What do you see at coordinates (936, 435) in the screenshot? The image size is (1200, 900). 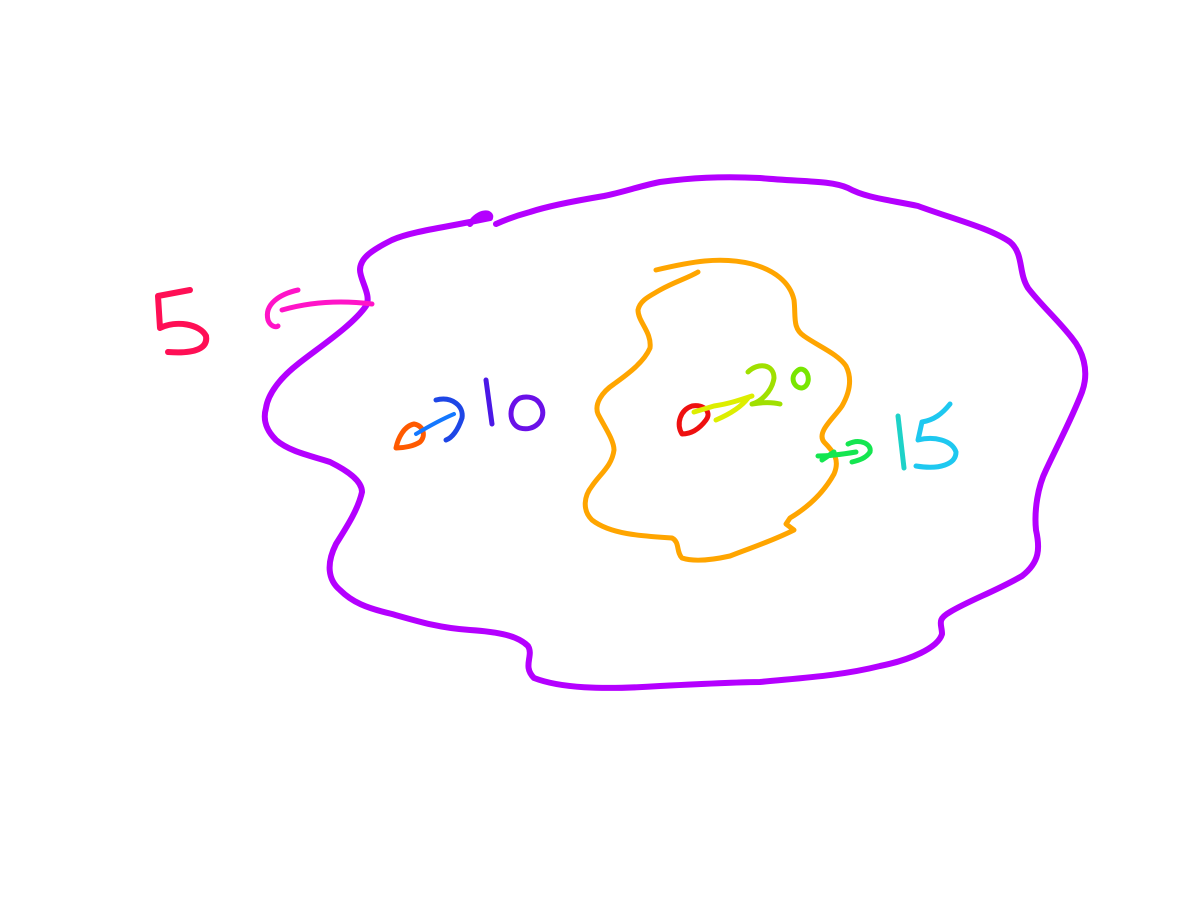 I see `label-15-glyph-five` at bounding box center [936, 435].